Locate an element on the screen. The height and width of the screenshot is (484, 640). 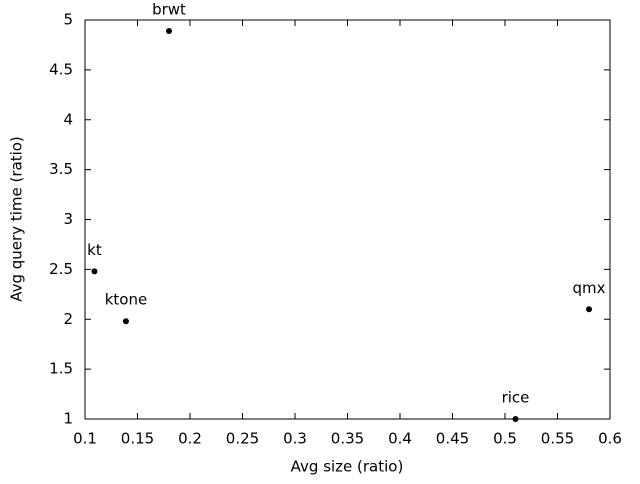
x-axis-label: Avg size (ratio) is located at coordinates (347, 467).